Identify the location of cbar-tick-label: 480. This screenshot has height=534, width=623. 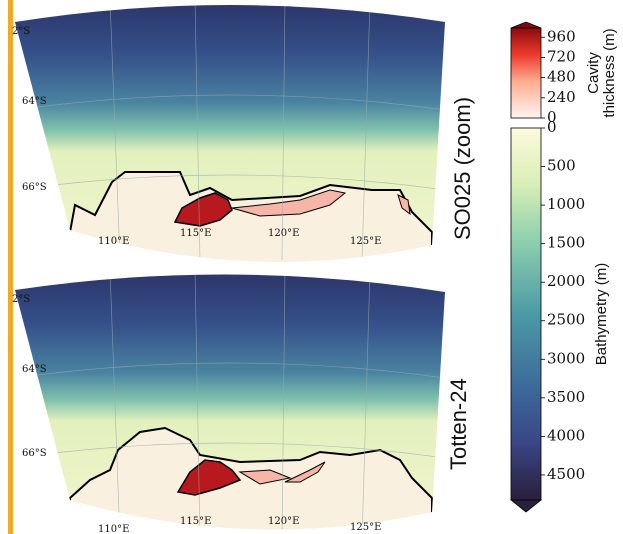
(561, 77).